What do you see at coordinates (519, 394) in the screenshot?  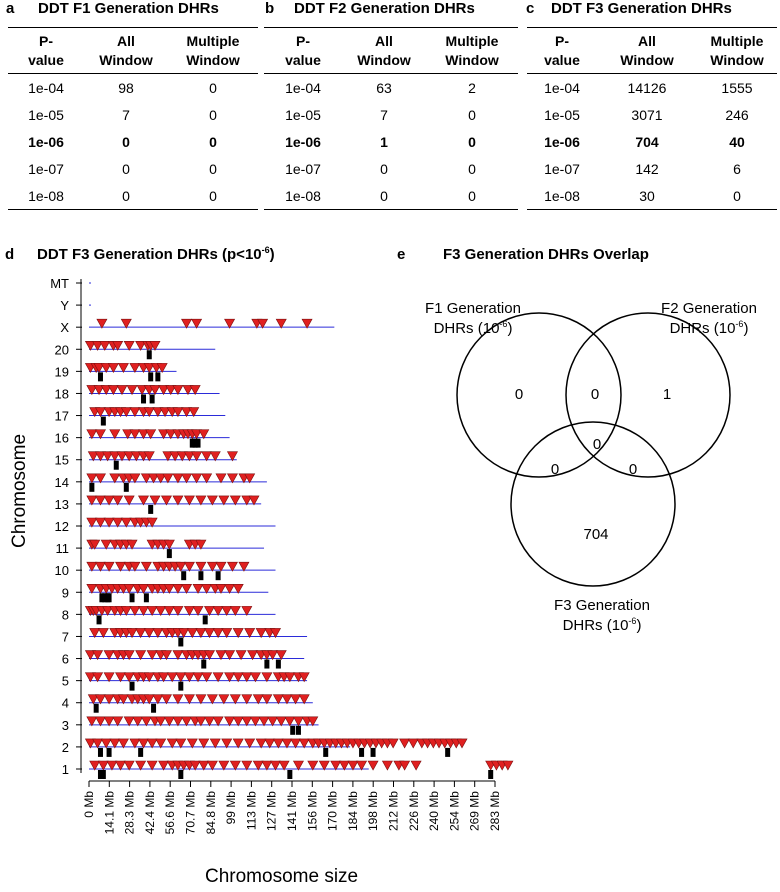 I see `venn-count-f1-only: 0` at bounding box center [519, 394].